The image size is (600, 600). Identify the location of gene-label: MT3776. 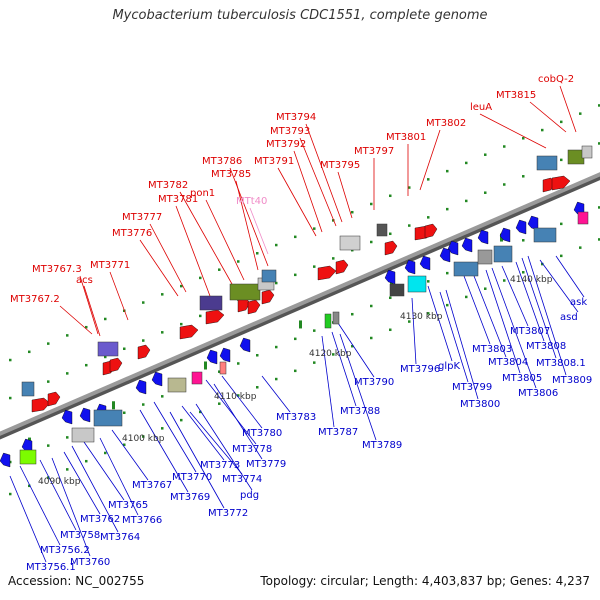
(132, 233).